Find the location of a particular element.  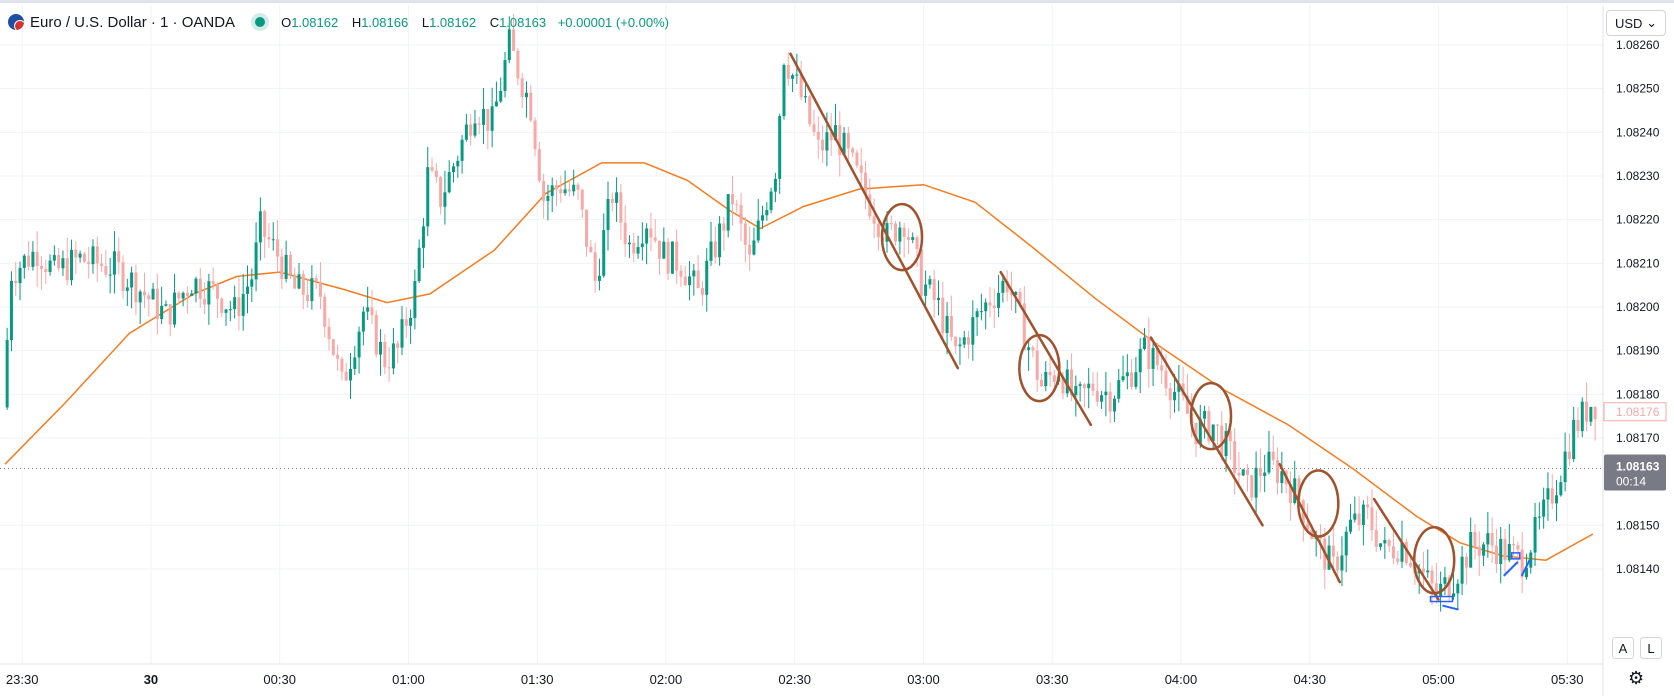

open-value: 1.08162 is located at coordinates (315, 22).